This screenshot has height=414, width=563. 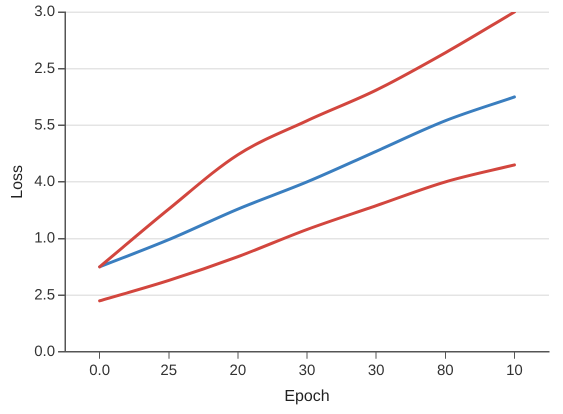 I want to click on text: 1.0, so click(x=45, y=238).